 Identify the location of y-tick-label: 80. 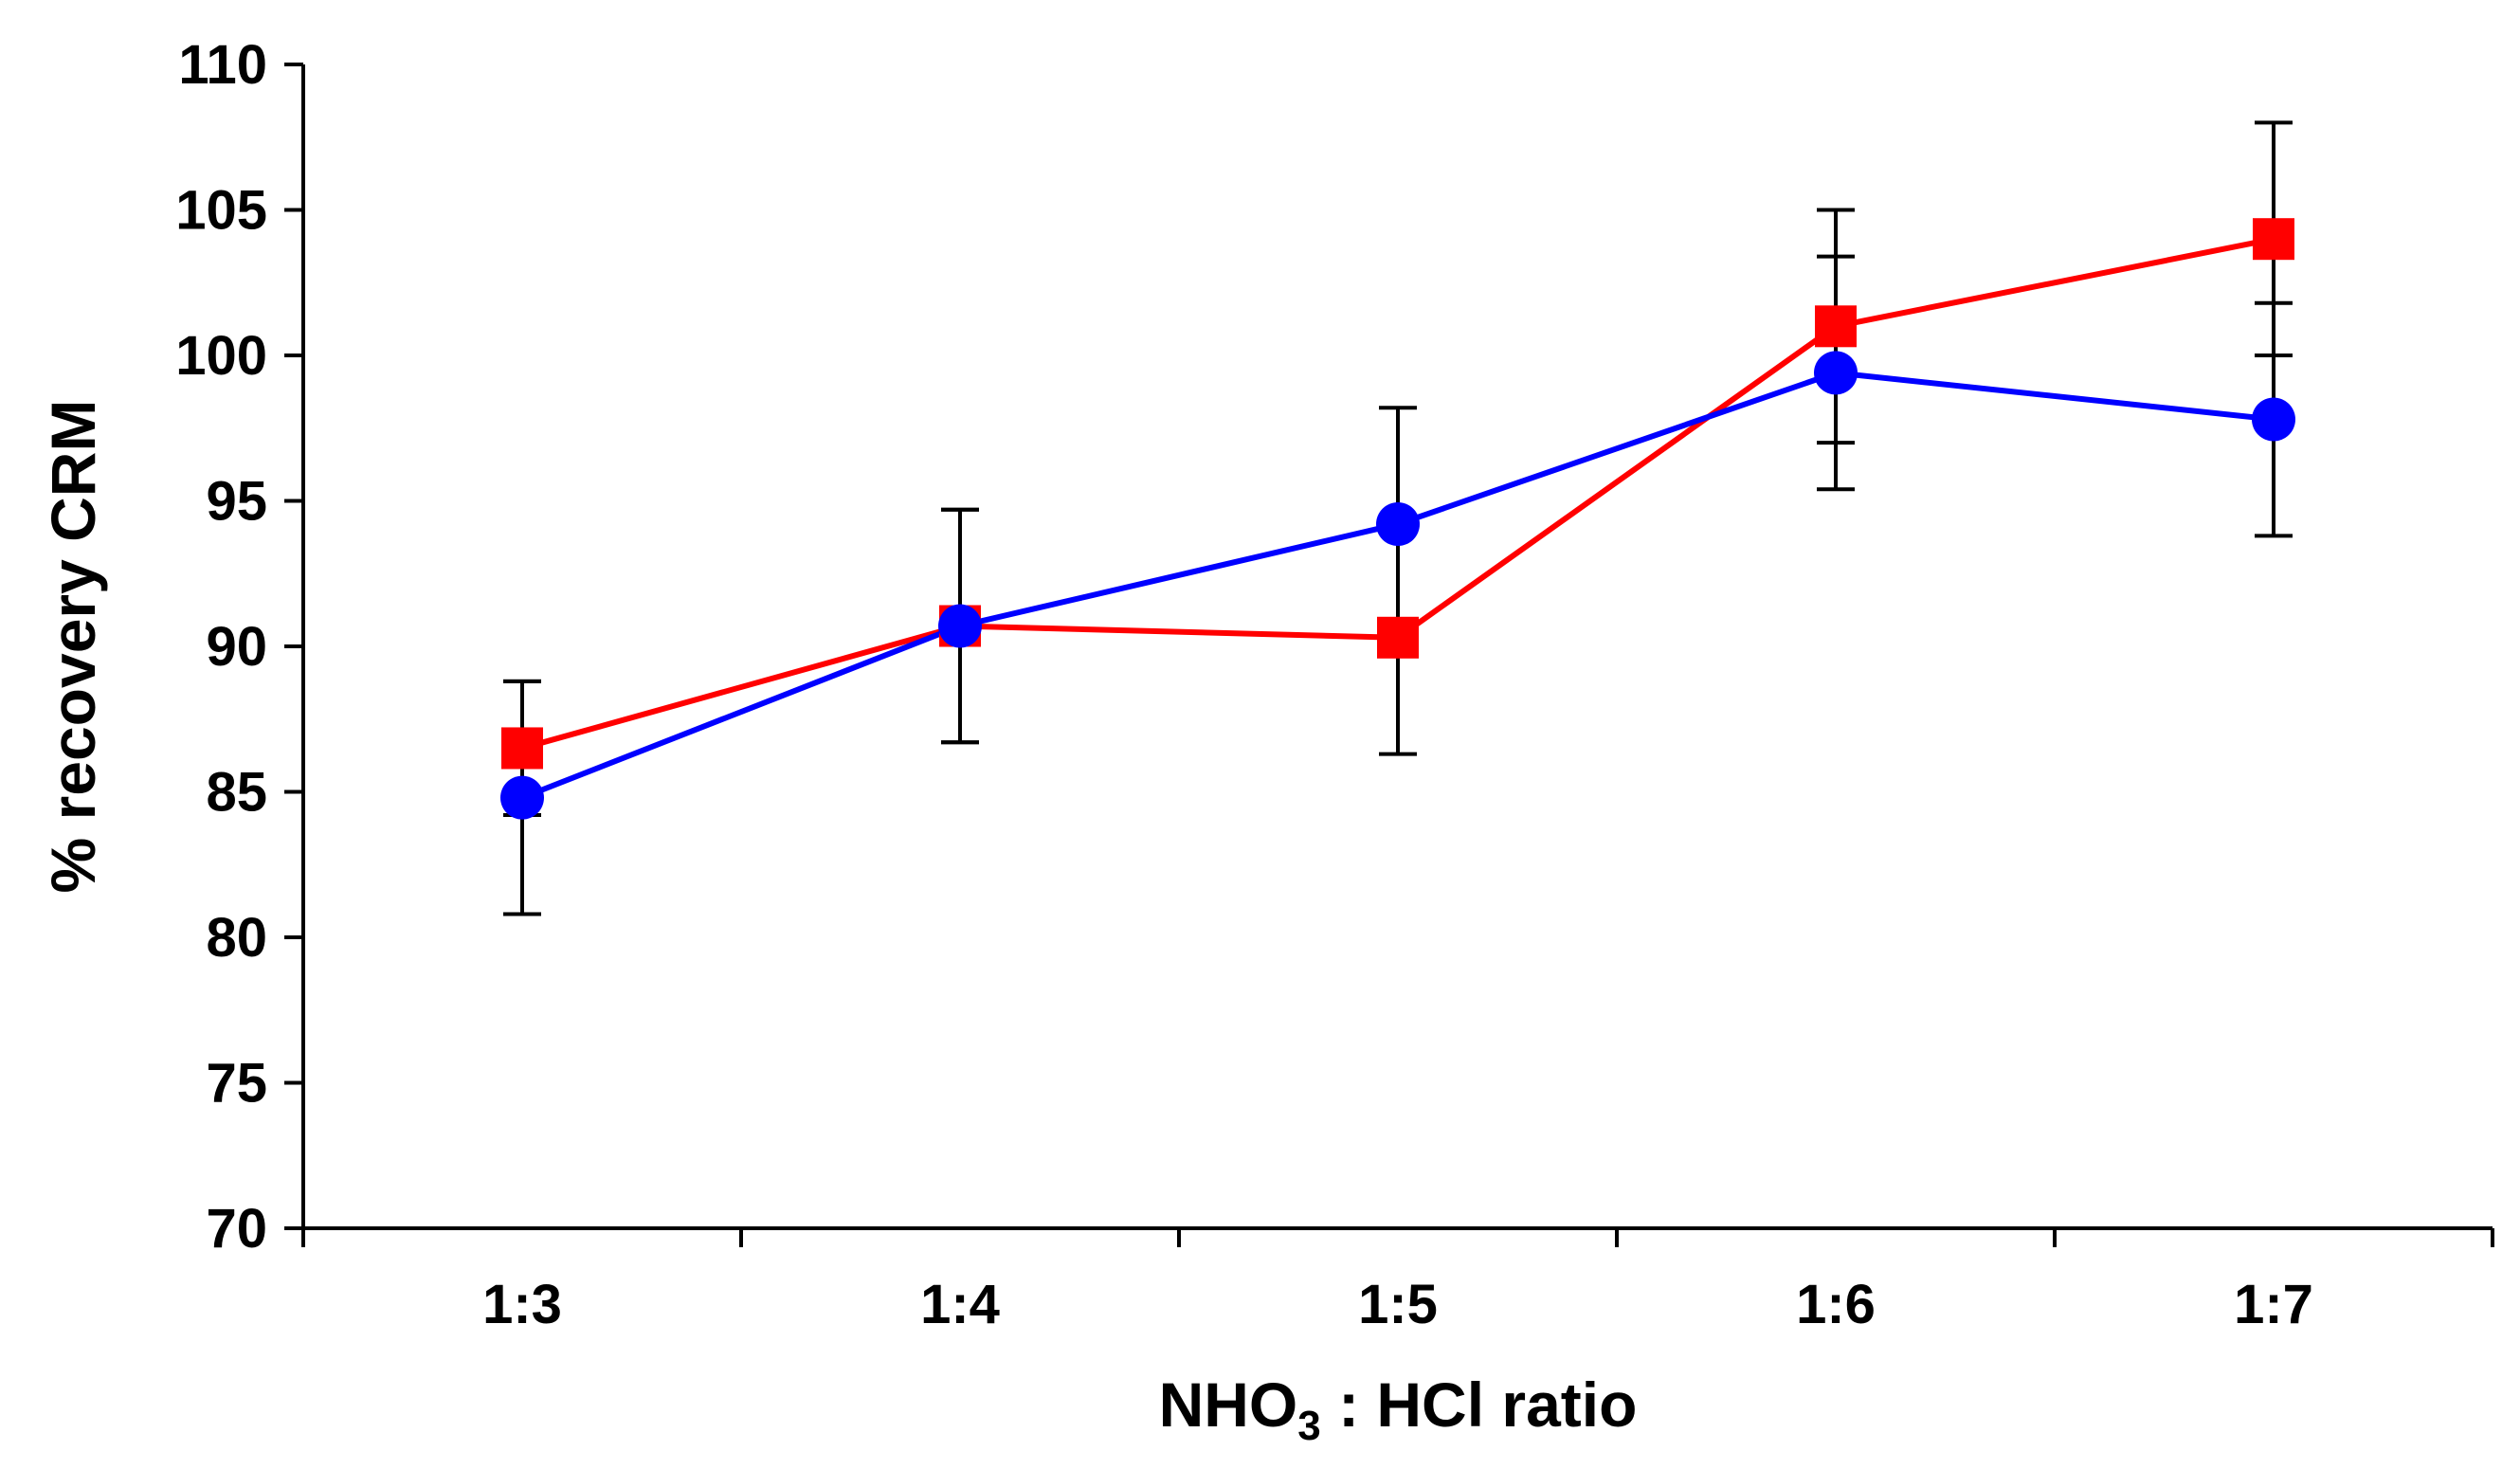
(236, 938).